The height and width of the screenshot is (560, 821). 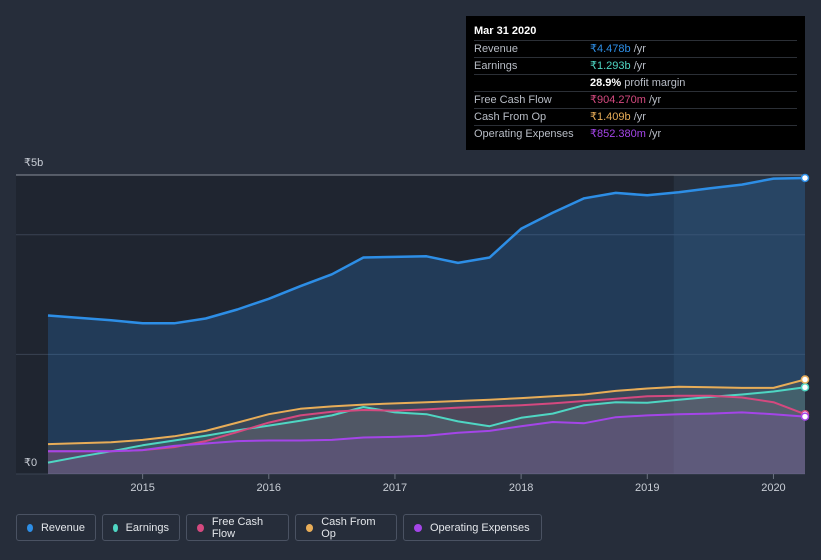 I want to click on cash-from-op-line, so click(x=426, y=412).